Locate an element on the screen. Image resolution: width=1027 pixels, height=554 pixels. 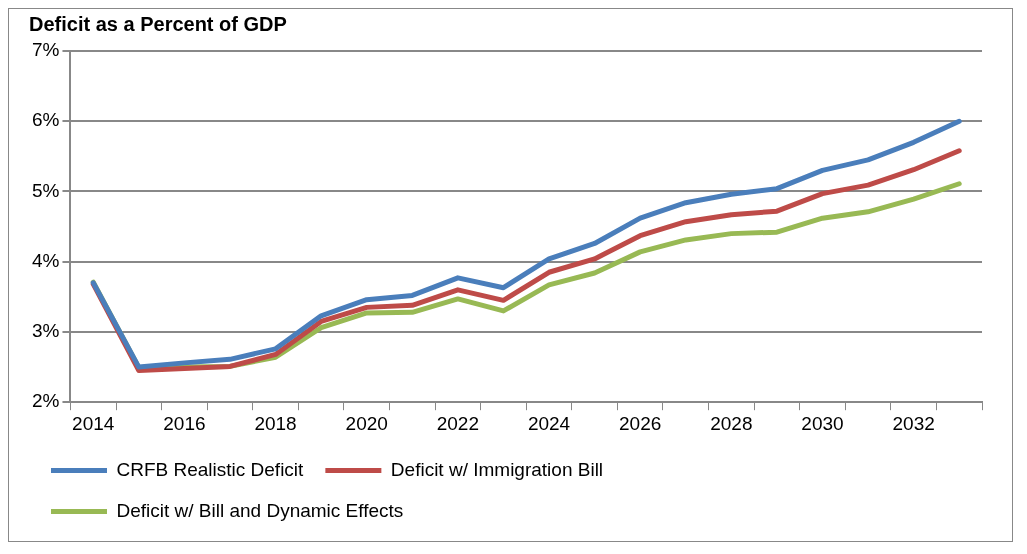
x-tick-label: 2026 is located at coordinates (640, 423).